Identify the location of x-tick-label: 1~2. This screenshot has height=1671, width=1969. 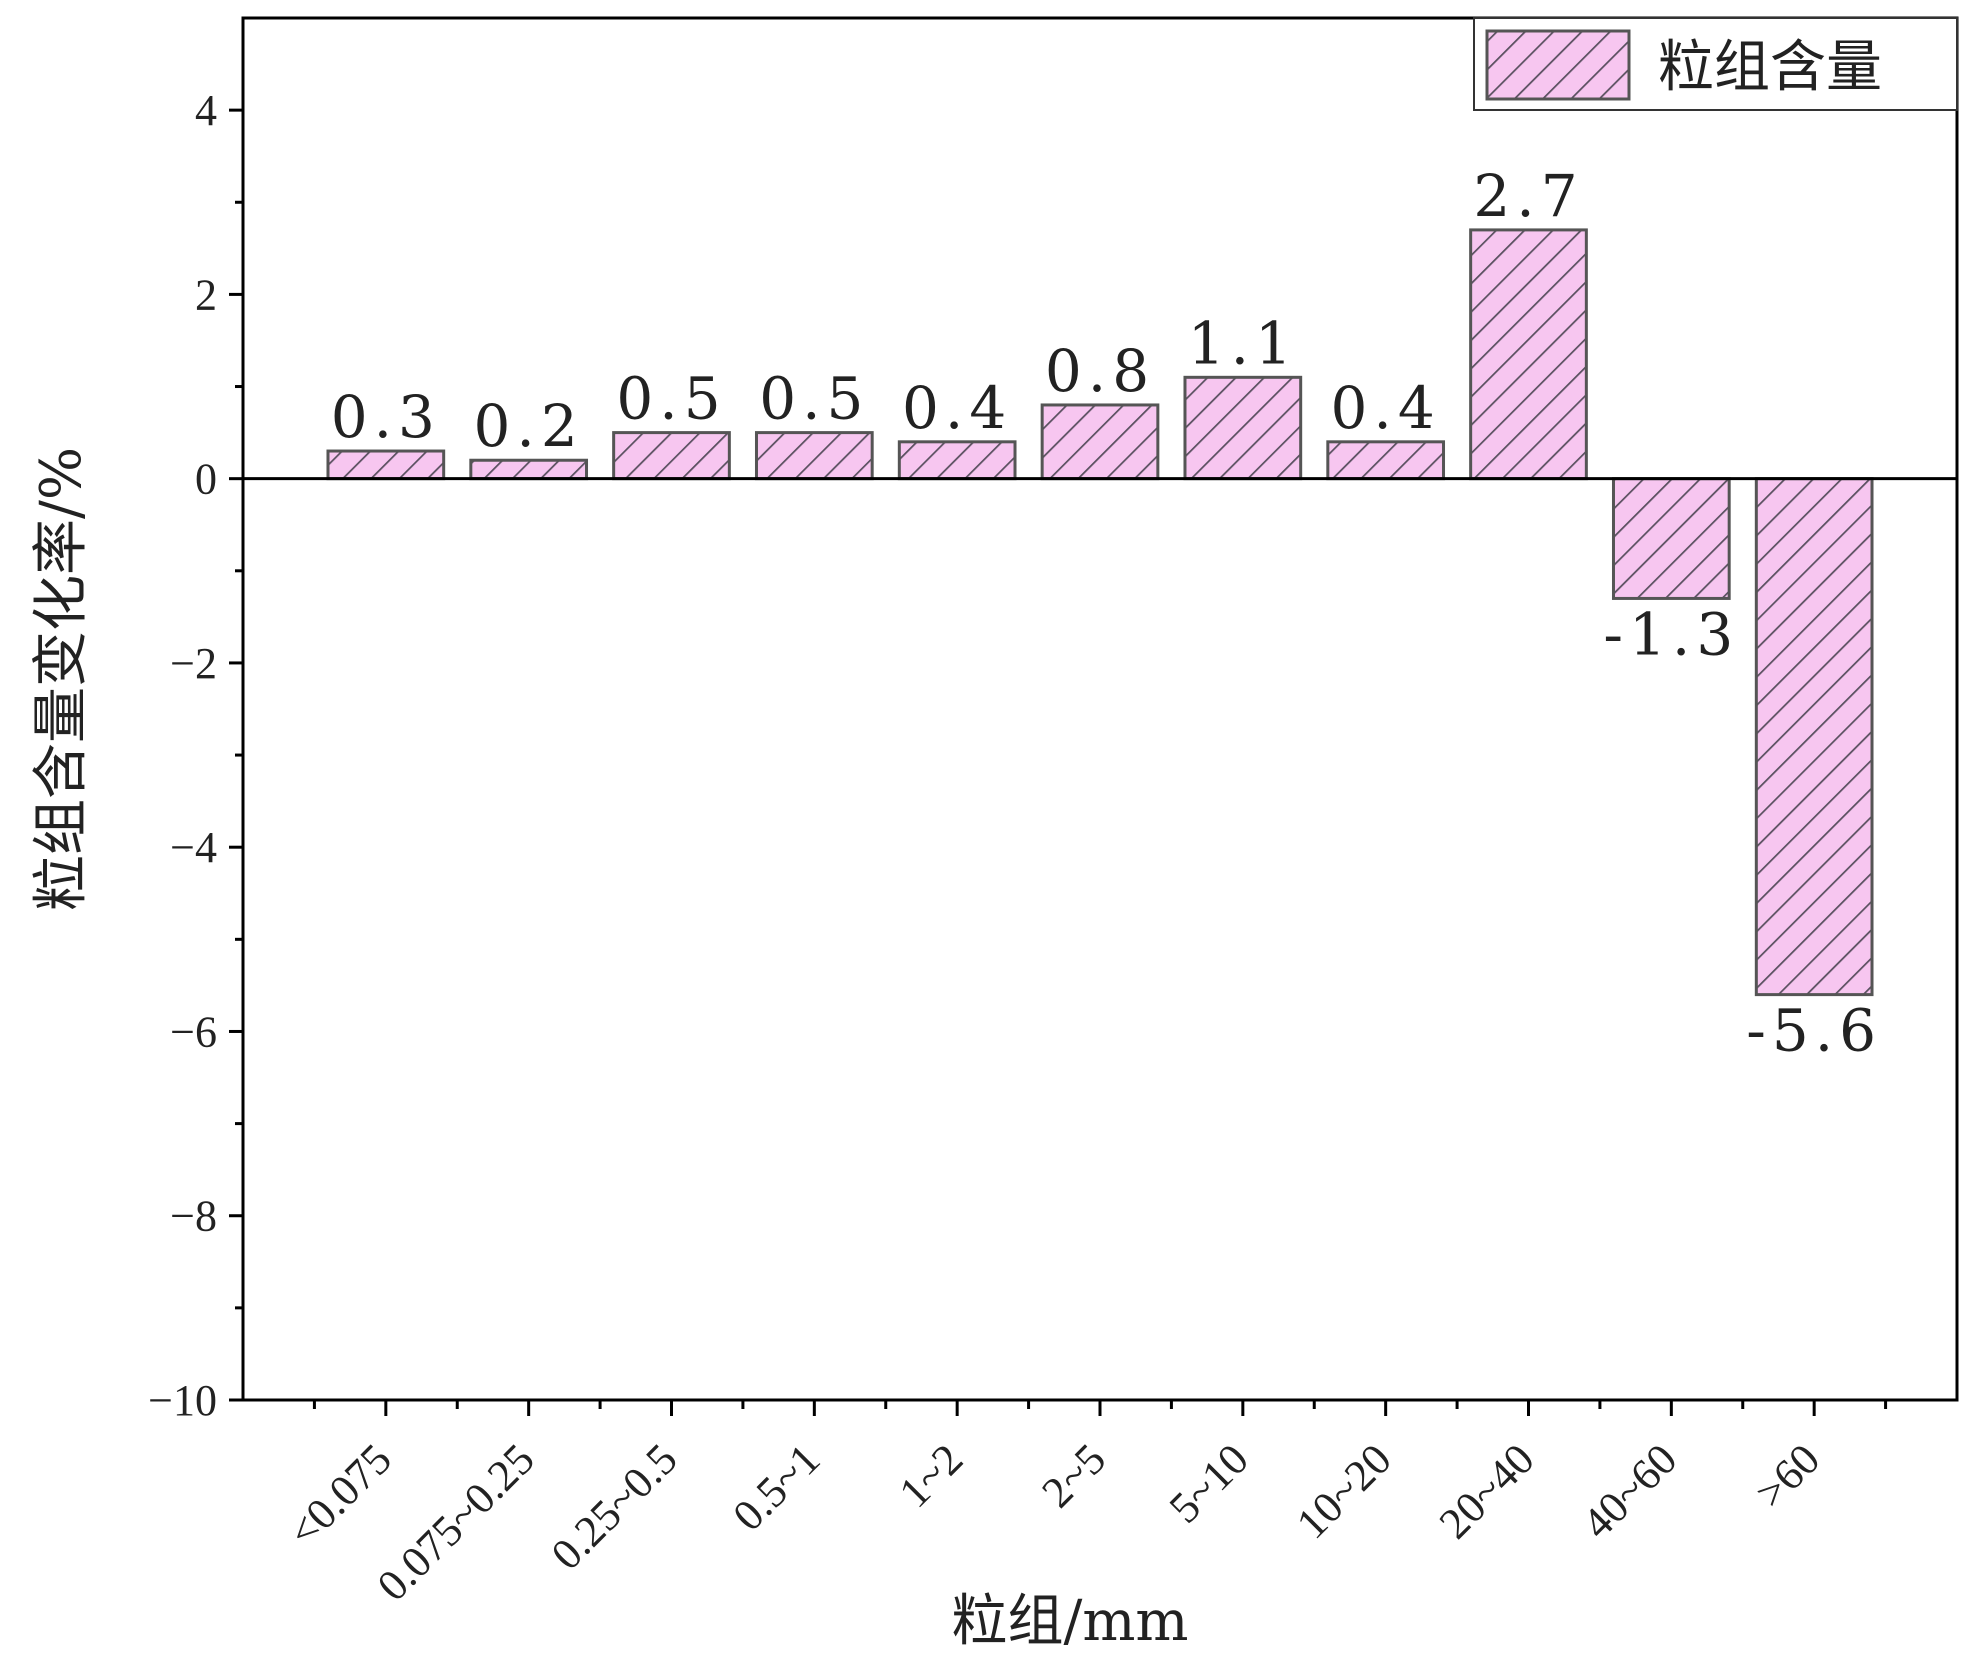
(931, 1475).